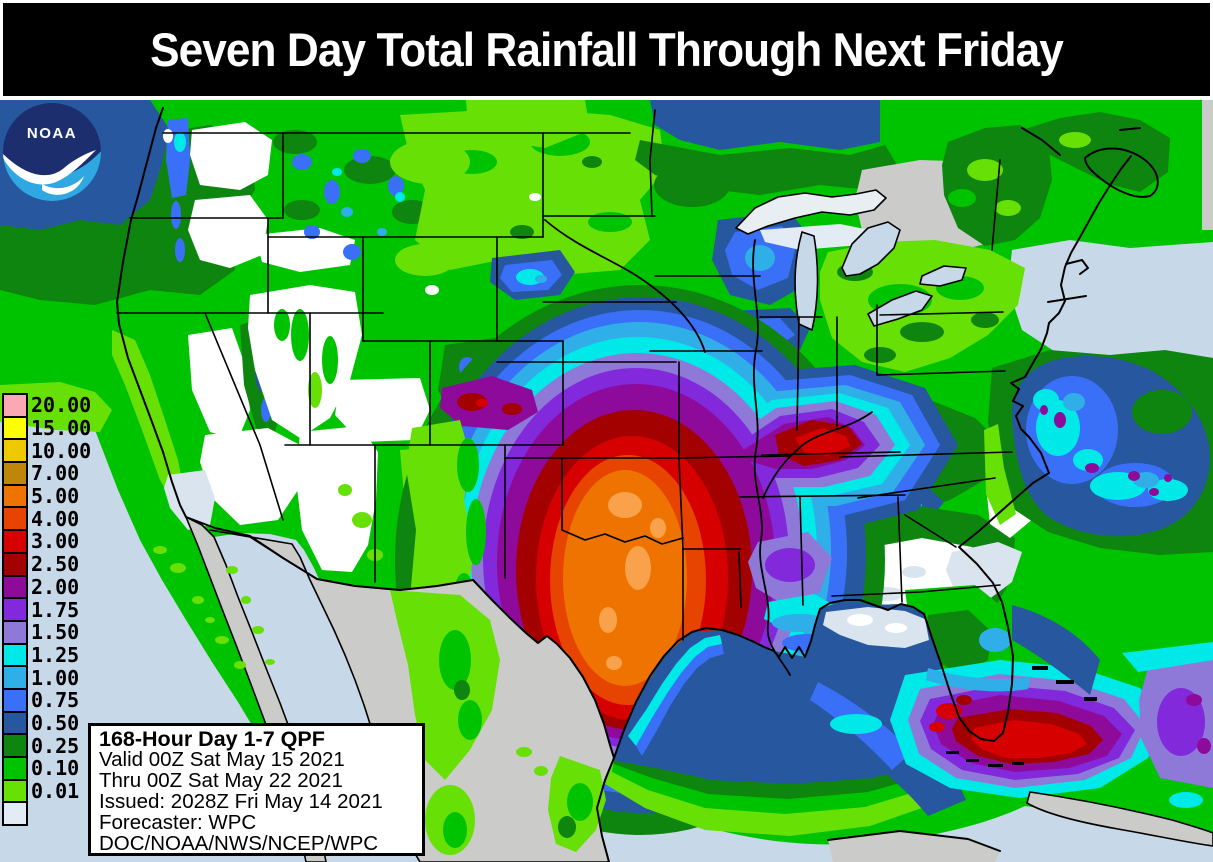 This screenshot has height=862, width=1213. I want to click on legend-entry: 0.01, so click(46, 791).